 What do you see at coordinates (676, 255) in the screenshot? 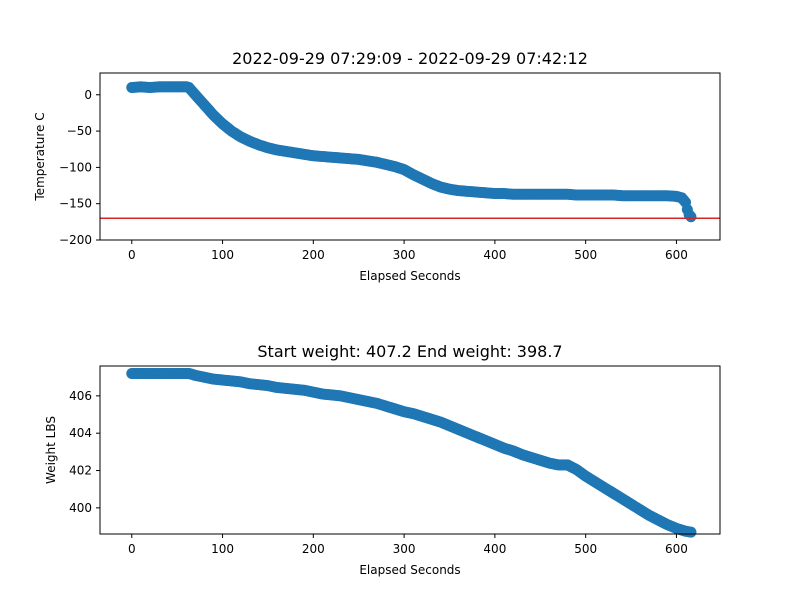
I see `temperature-x-tick-label: 600` at bounding box center [676, 255].